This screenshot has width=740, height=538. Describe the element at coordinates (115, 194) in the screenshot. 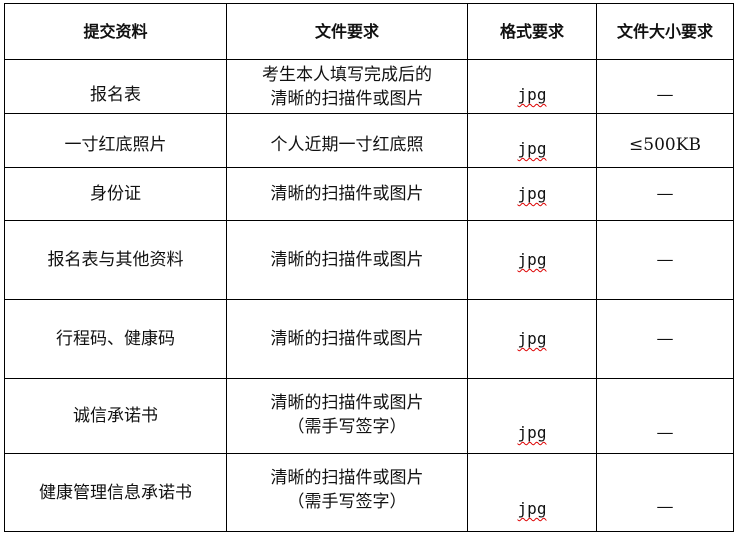

I see `material-cell: 身份证` at that location.